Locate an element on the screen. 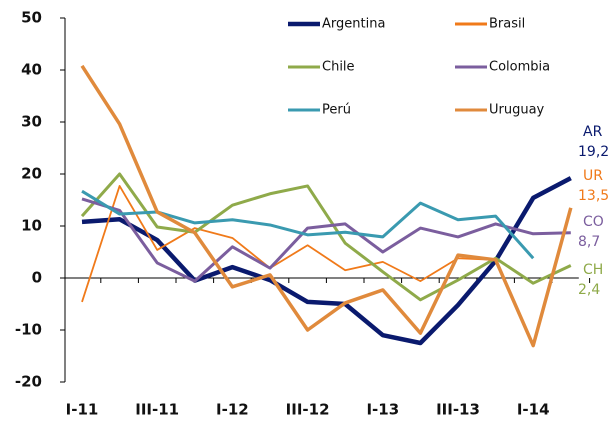 This screenshot has height=423, width=611. series-line is located at coordinates (308, 224).